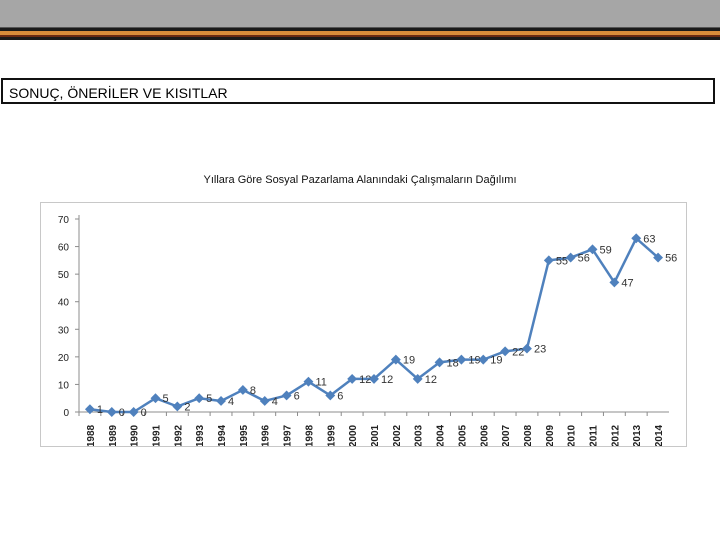 The height and width of the screenshot is (540, 720). What do you see at coordinates (309, 435) in the screenshot?
I see `x-tick-label: 1998` at bounding box center [309, 435].